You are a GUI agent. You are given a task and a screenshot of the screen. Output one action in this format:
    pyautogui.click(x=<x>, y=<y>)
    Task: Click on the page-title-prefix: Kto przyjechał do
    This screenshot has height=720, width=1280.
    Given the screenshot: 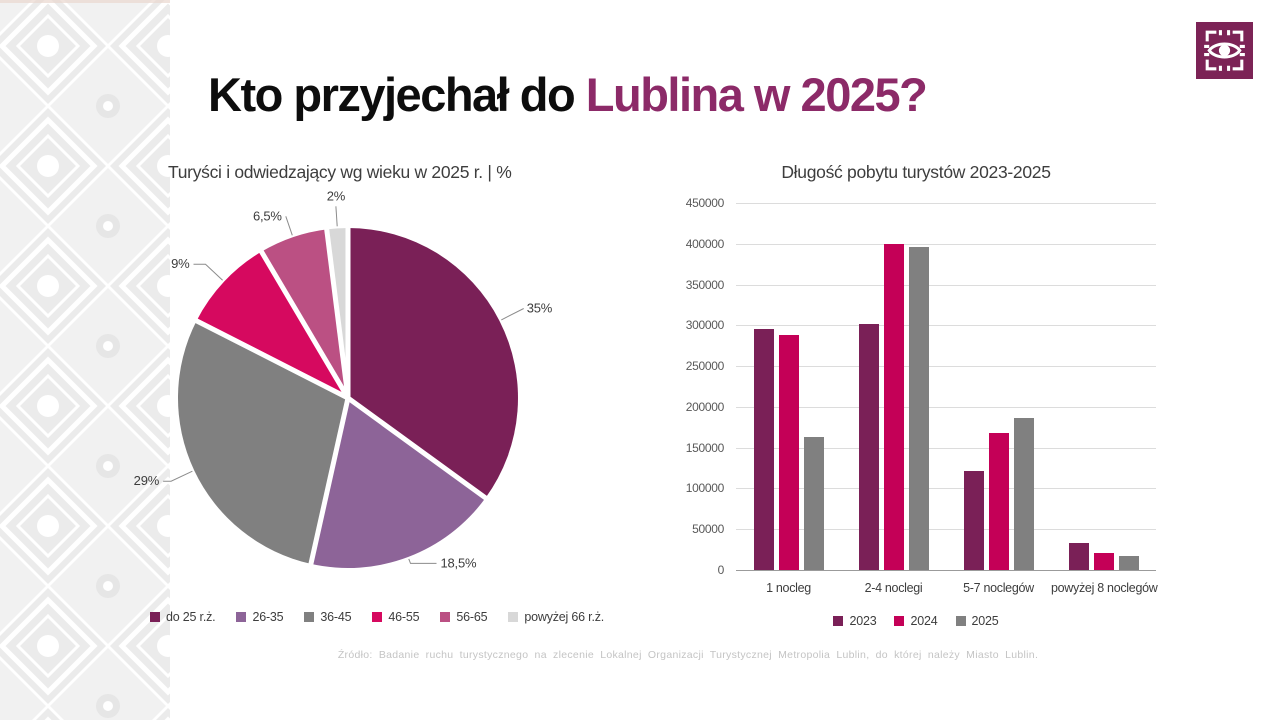 What is the action you would take?
    pyautogui.click(x=397, y=94)
    